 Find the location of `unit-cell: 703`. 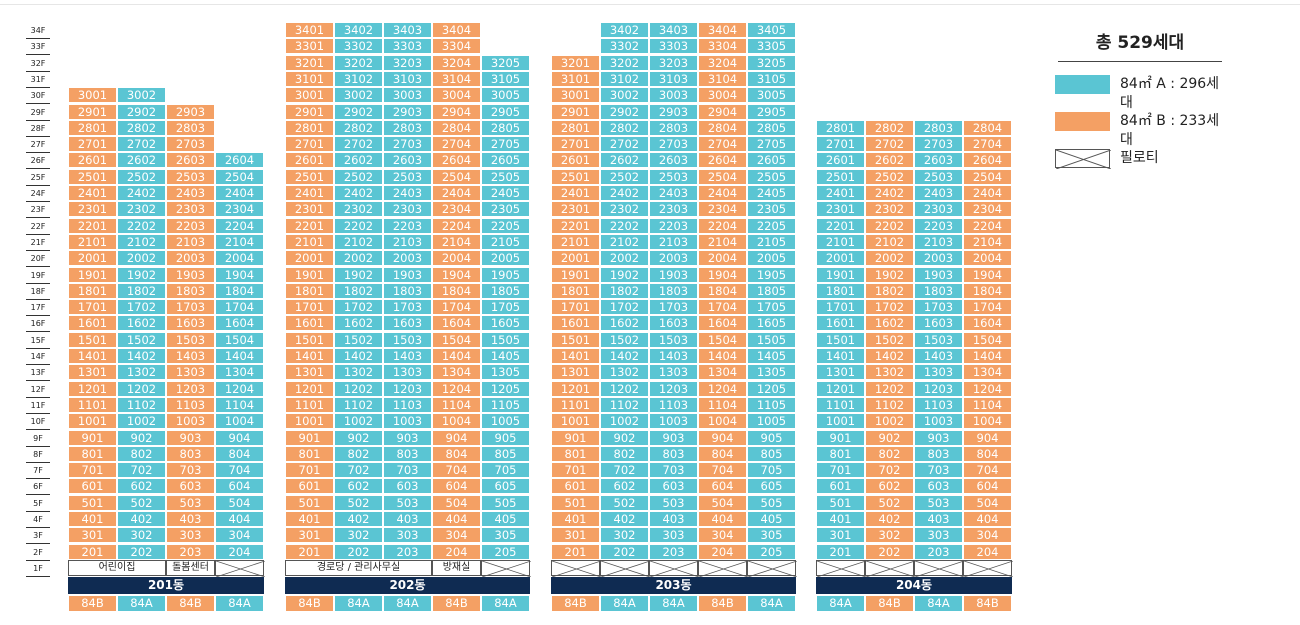

unit-cell: 703 is located at coordinates (673, 470).